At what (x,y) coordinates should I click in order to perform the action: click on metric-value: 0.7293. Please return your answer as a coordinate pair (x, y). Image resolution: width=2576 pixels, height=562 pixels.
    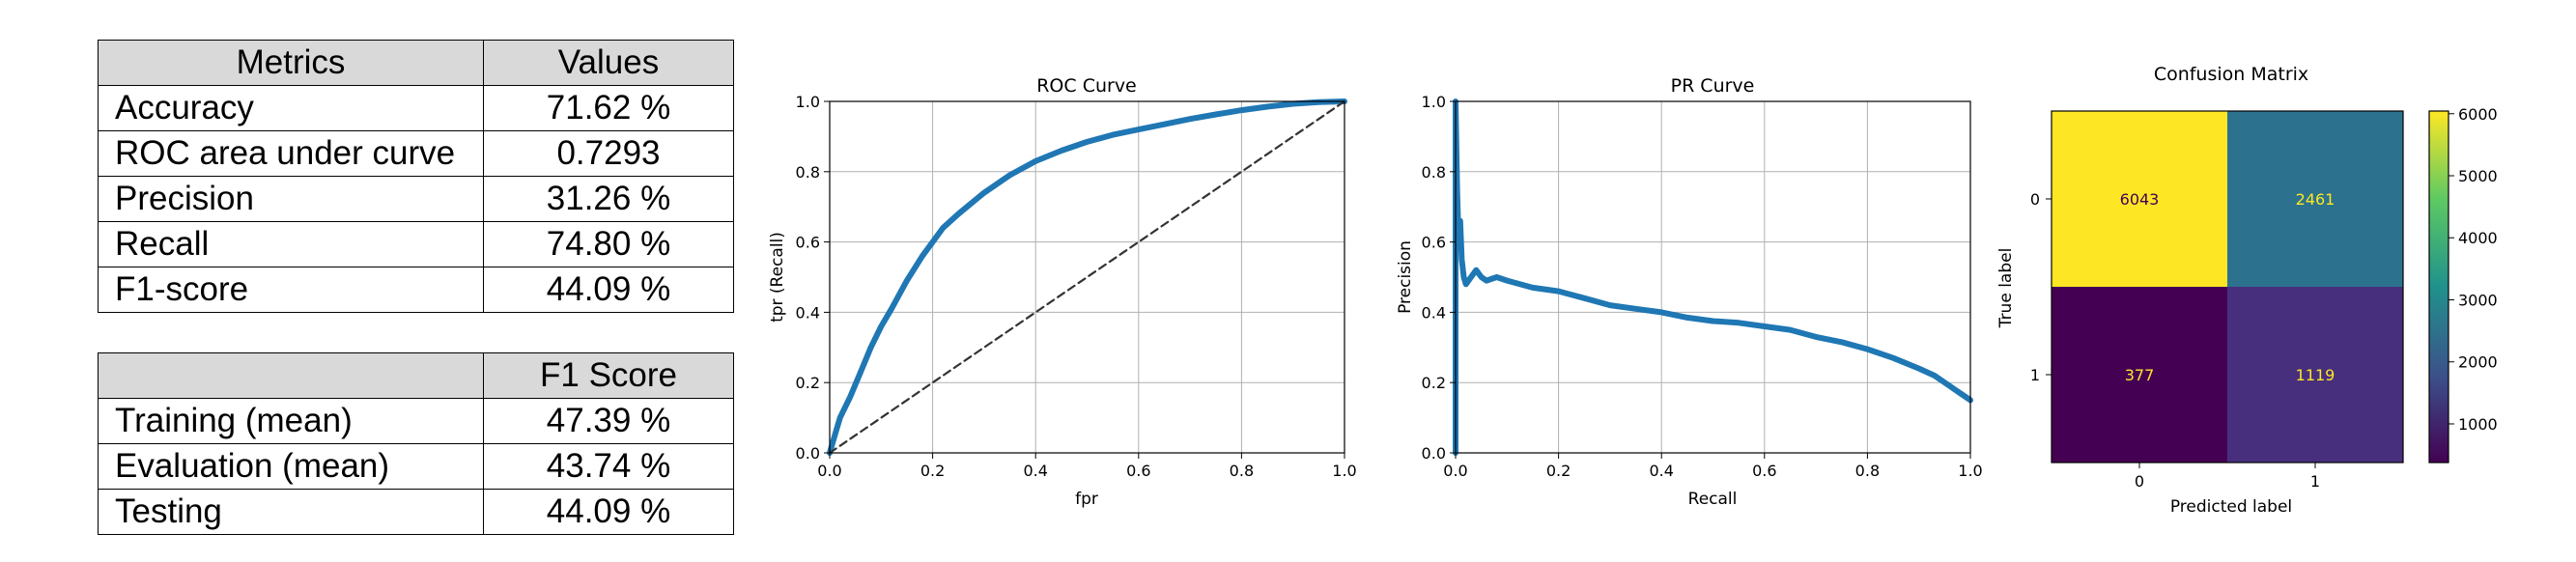
    Looking at the image, I should click on (608, 154).